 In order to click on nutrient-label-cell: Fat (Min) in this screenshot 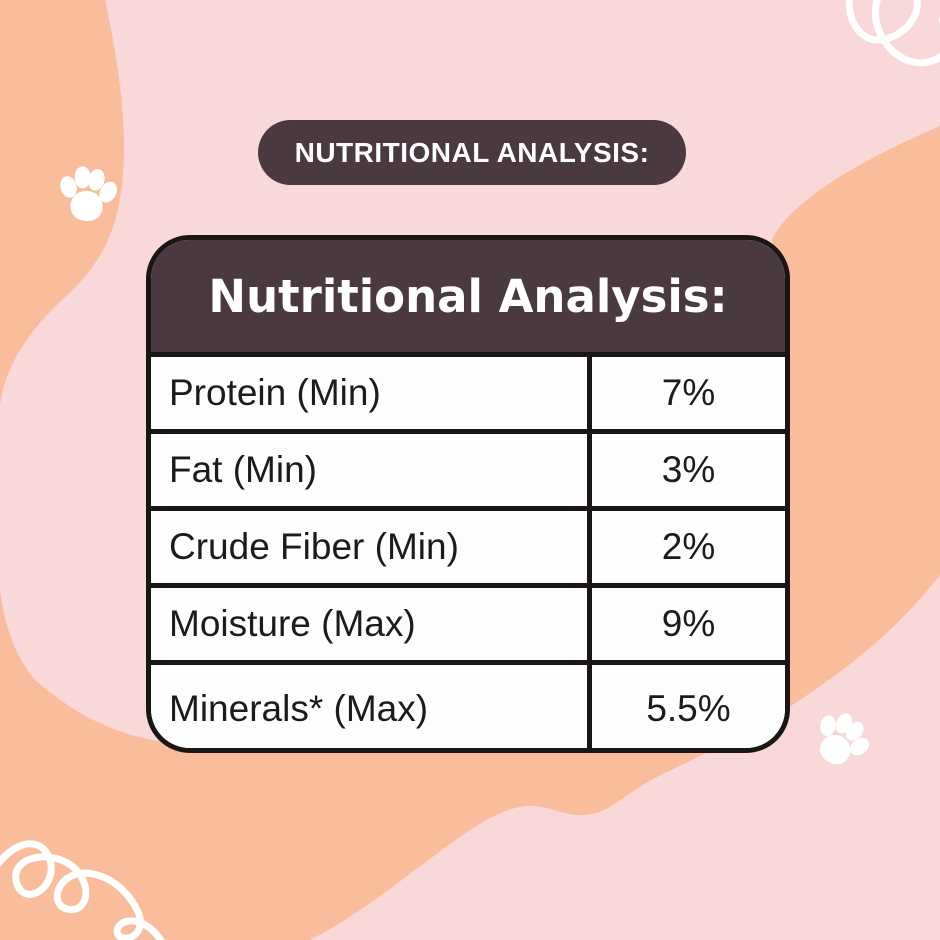, I will do `click(371, 470)`.